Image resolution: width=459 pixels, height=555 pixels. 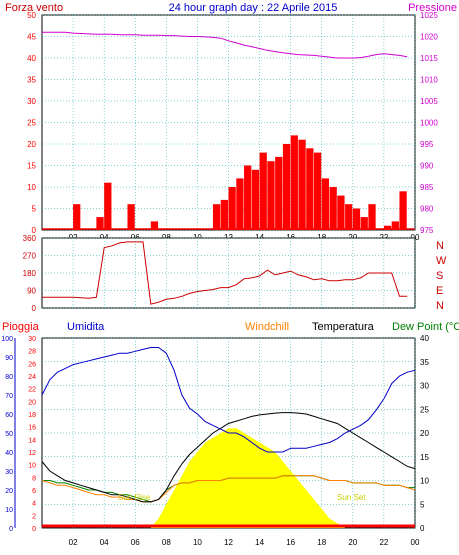 I want to click on pressure-tick-label: 1020, so click(x=429, y=37).